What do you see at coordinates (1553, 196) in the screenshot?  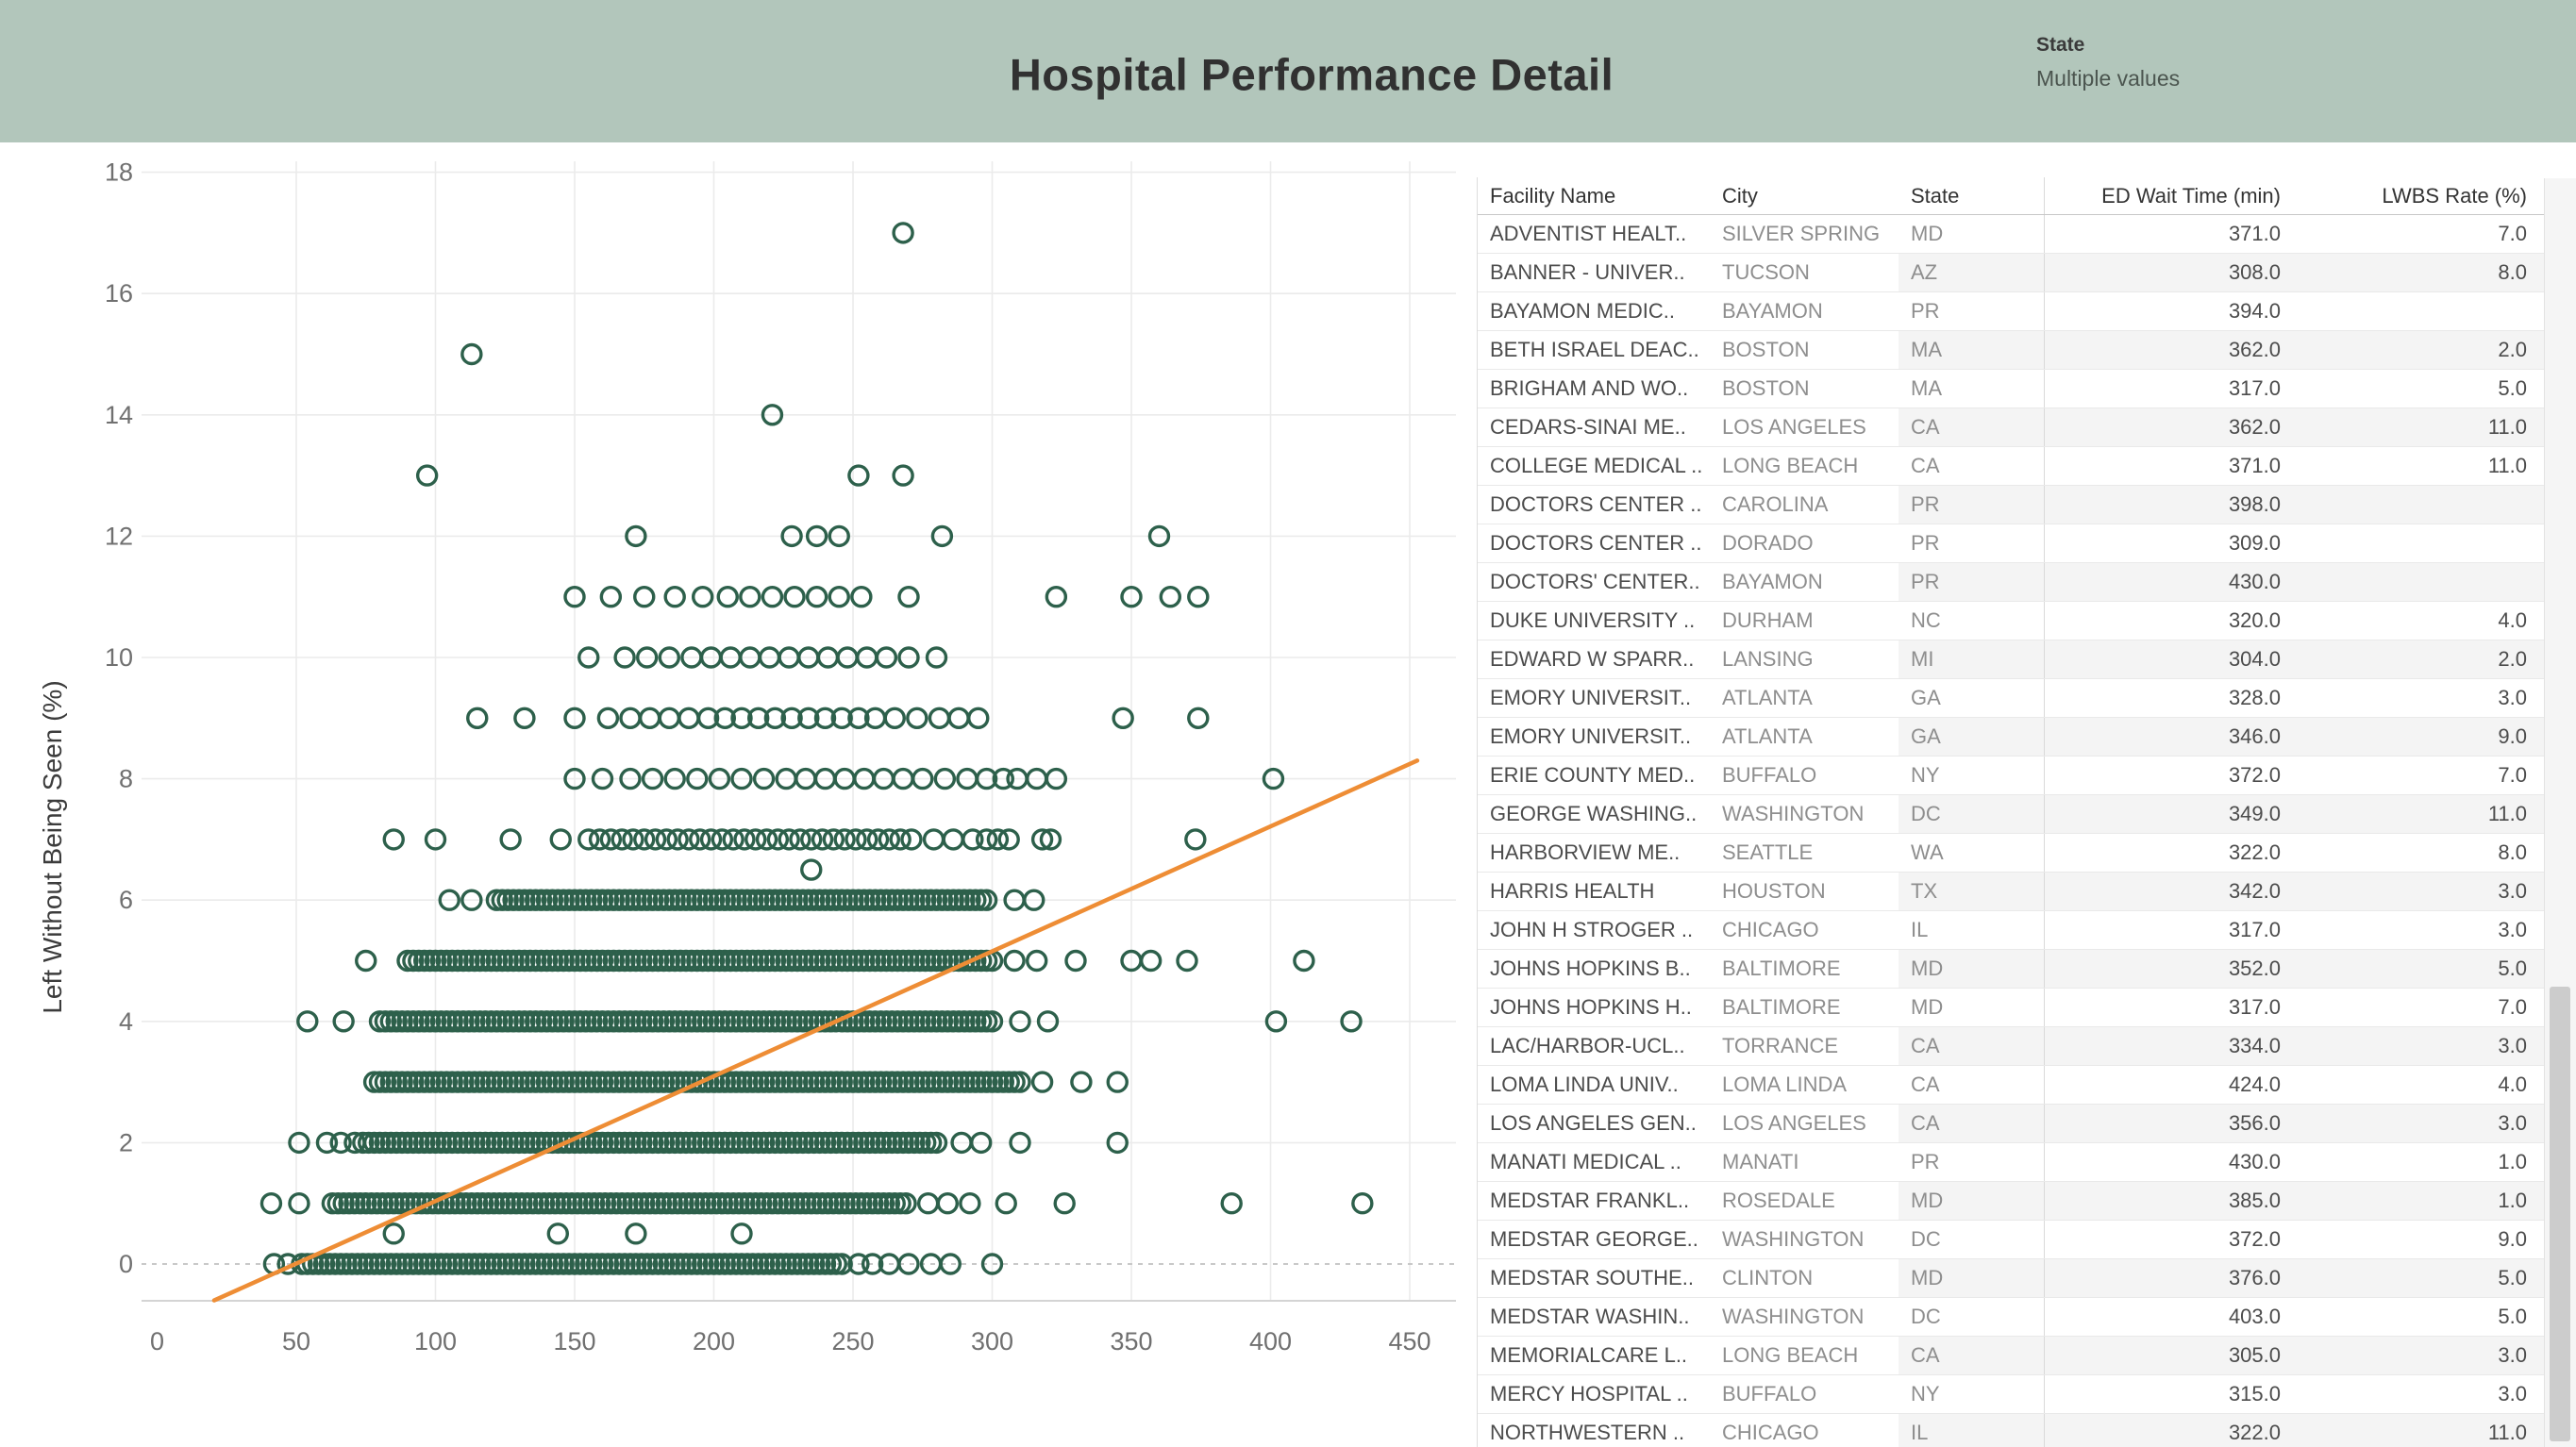 I see `column-header-facility-name: Facility Name` at bounding box center [1553, 196].